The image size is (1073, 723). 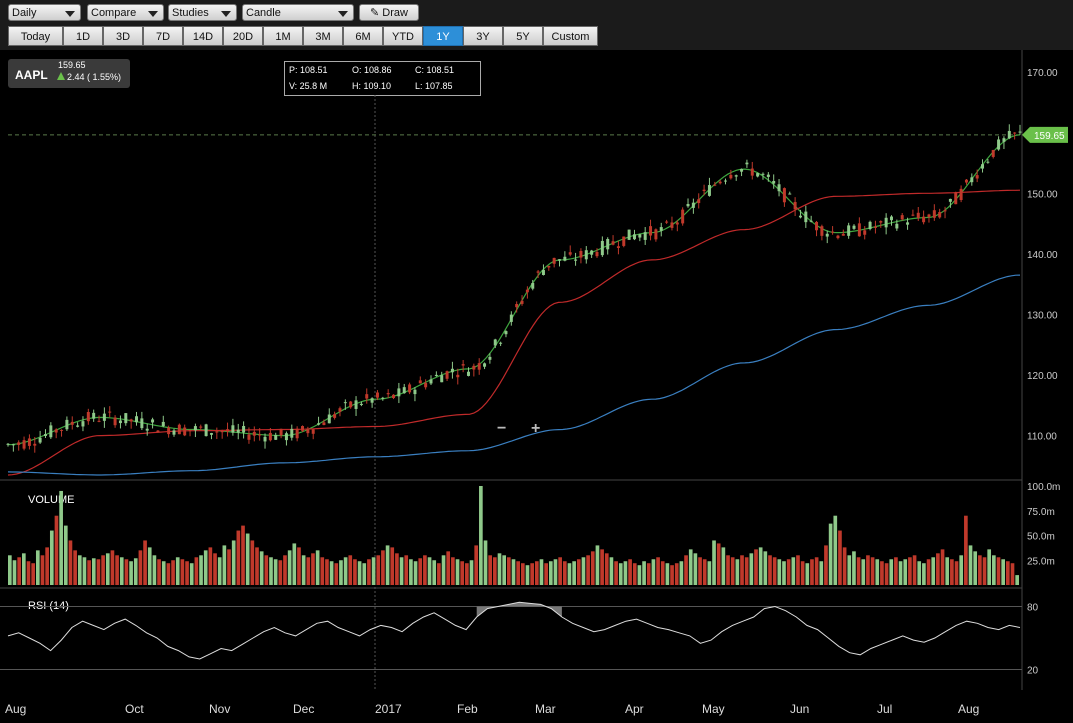 I want to click on x-tick-label: Aug, so click(x=15, y=709).